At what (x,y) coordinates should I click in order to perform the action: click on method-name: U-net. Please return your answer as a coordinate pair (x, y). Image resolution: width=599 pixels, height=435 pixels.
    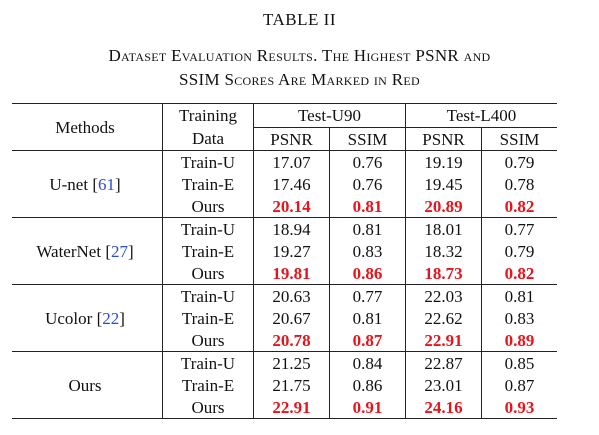
    Looking at the image, I should click on (69, 184).